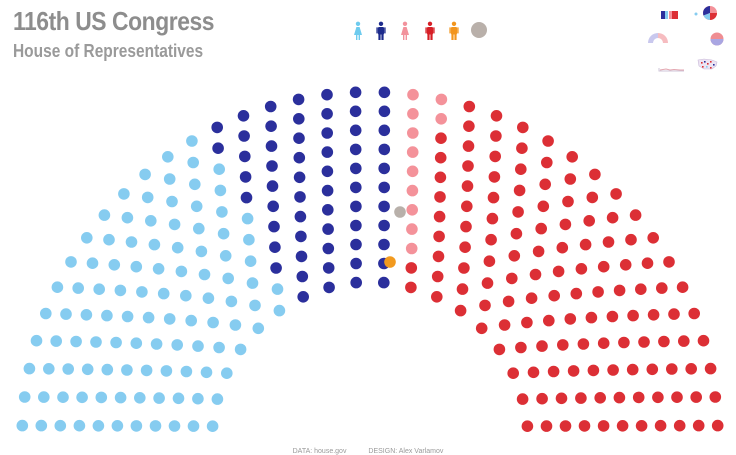 The width and height of the screenshot is (736, 455). Describe the element at coordinates (400, 212) in the screenshot. I see `vacant-seat-dot` at that location.